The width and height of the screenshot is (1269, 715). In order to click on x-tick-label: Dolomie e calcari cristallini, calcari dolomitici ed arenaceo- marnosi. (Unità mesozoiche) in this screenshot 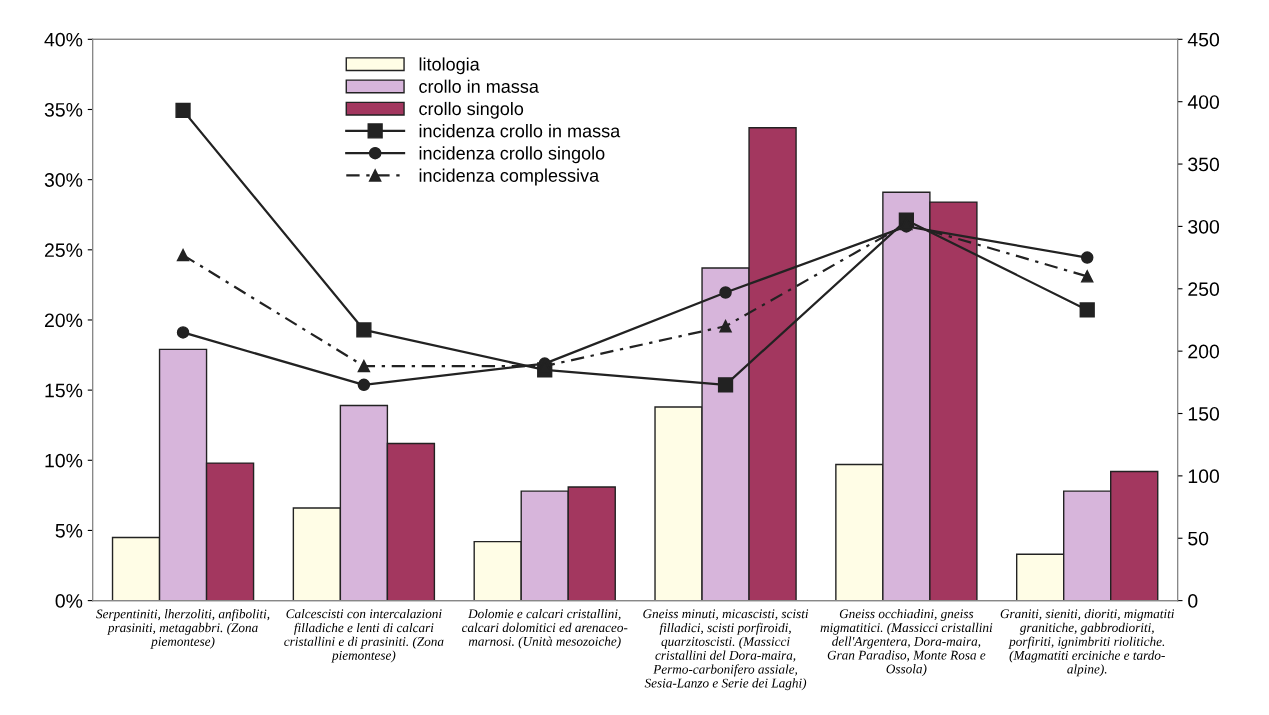, I will do `click(545, 628)`.